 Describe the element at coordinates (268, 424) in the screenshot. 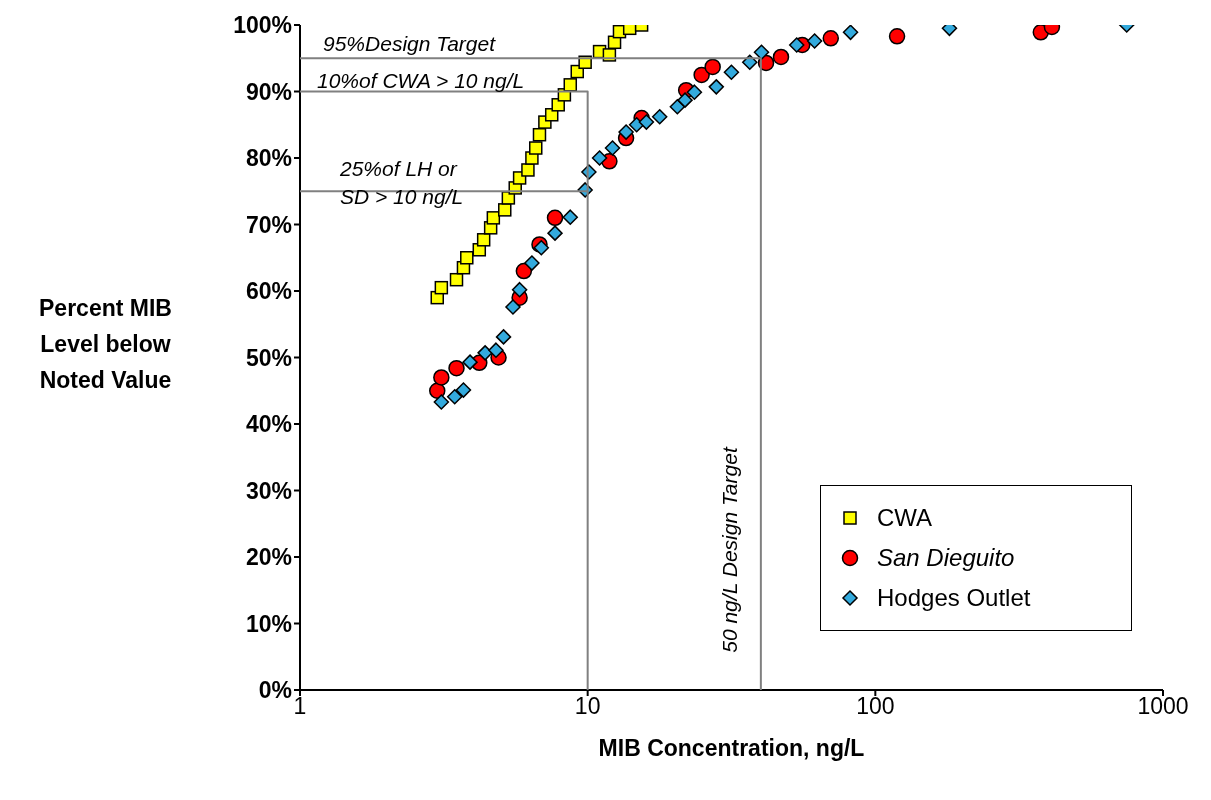

I see `y-tick-label: 40%` at that location.